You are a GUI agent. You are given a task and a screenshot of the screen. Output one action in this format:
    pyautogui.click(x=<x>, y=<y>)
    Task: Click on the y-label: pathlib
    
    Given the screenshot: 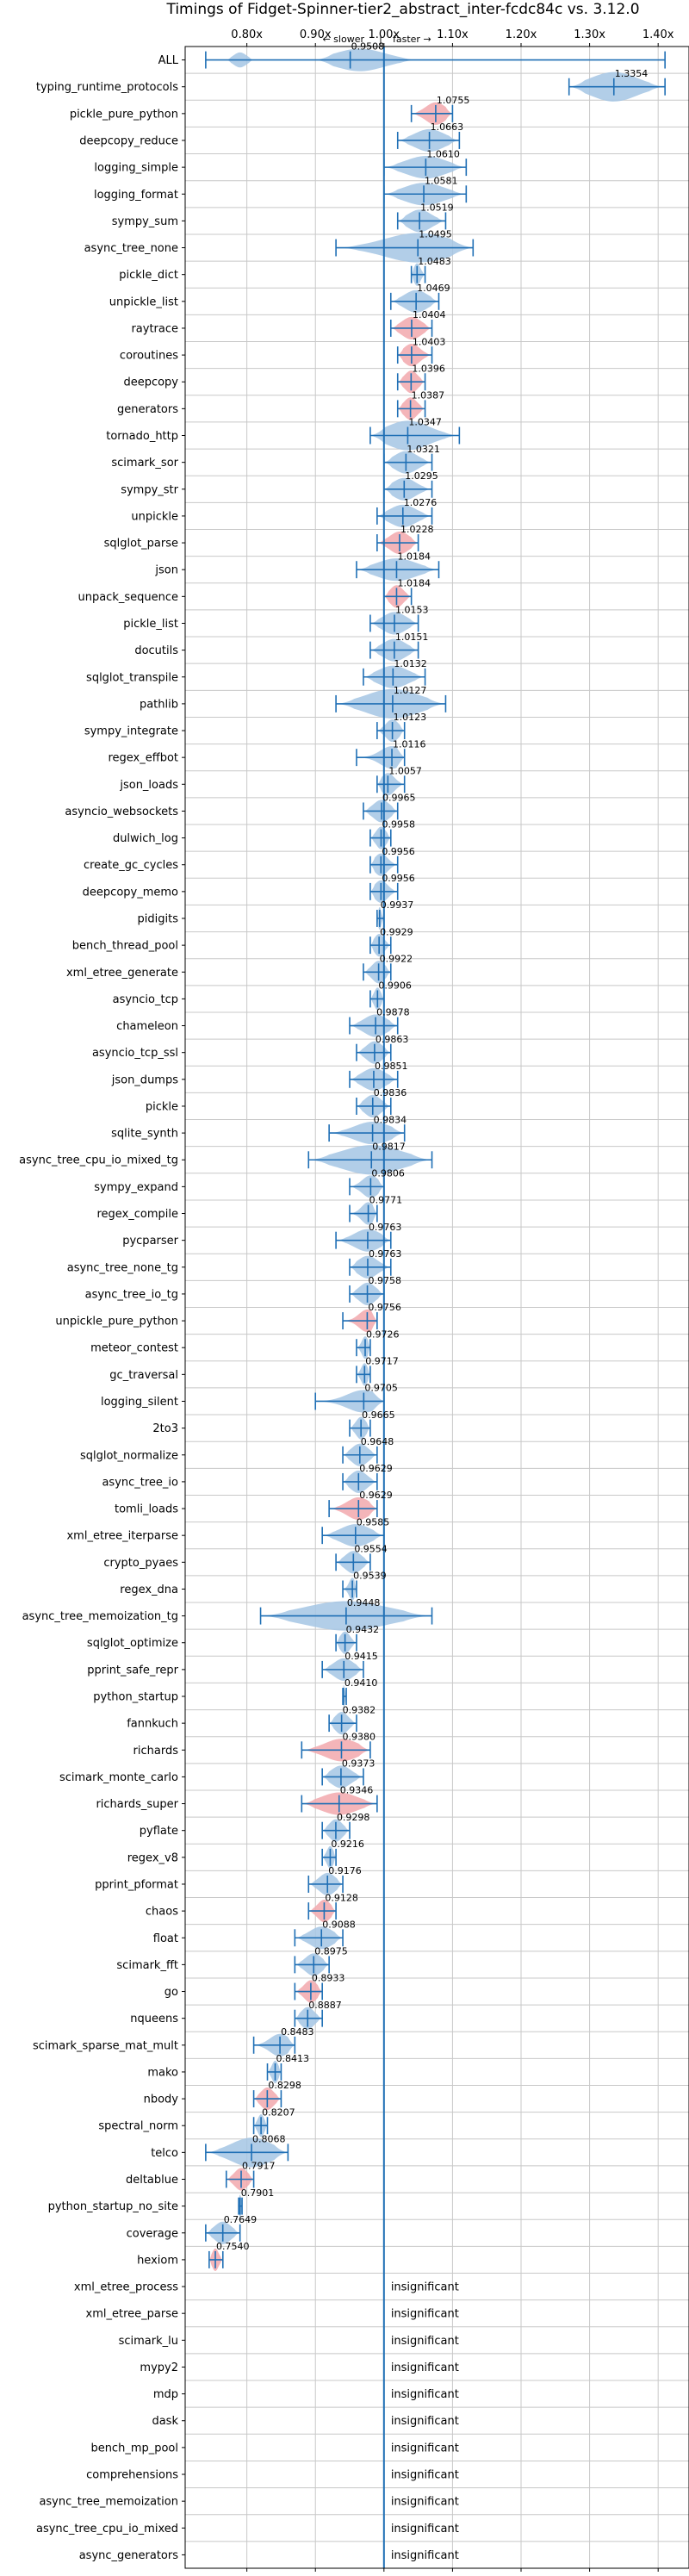 What is the action you would take?
    pyautogui.click(x=159, y=705)
    